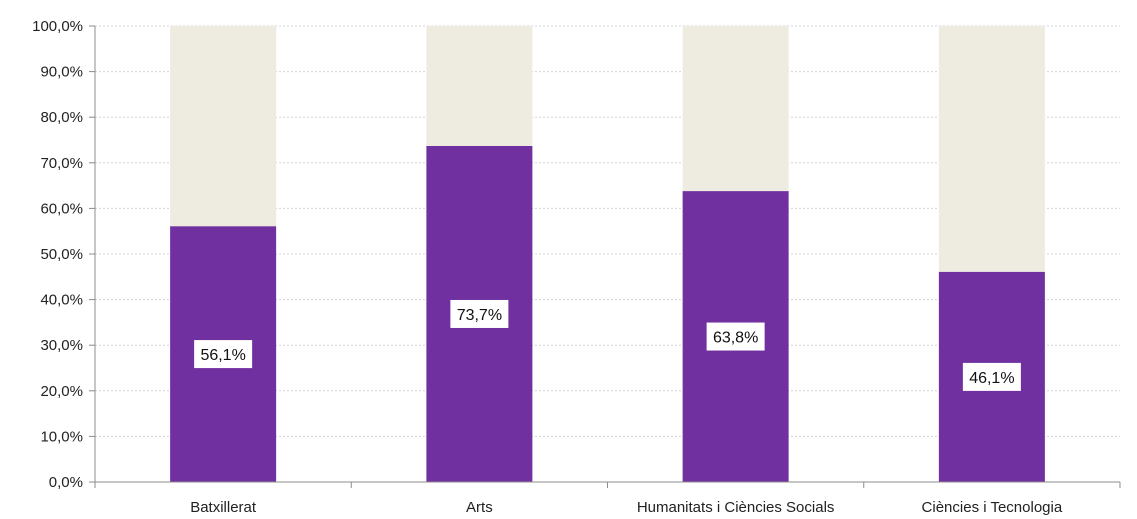  What do you see at coordinates (61, 72) in the screenshot?
I see `y-tick-label: 90,0%` at bounding box center [61, 72].